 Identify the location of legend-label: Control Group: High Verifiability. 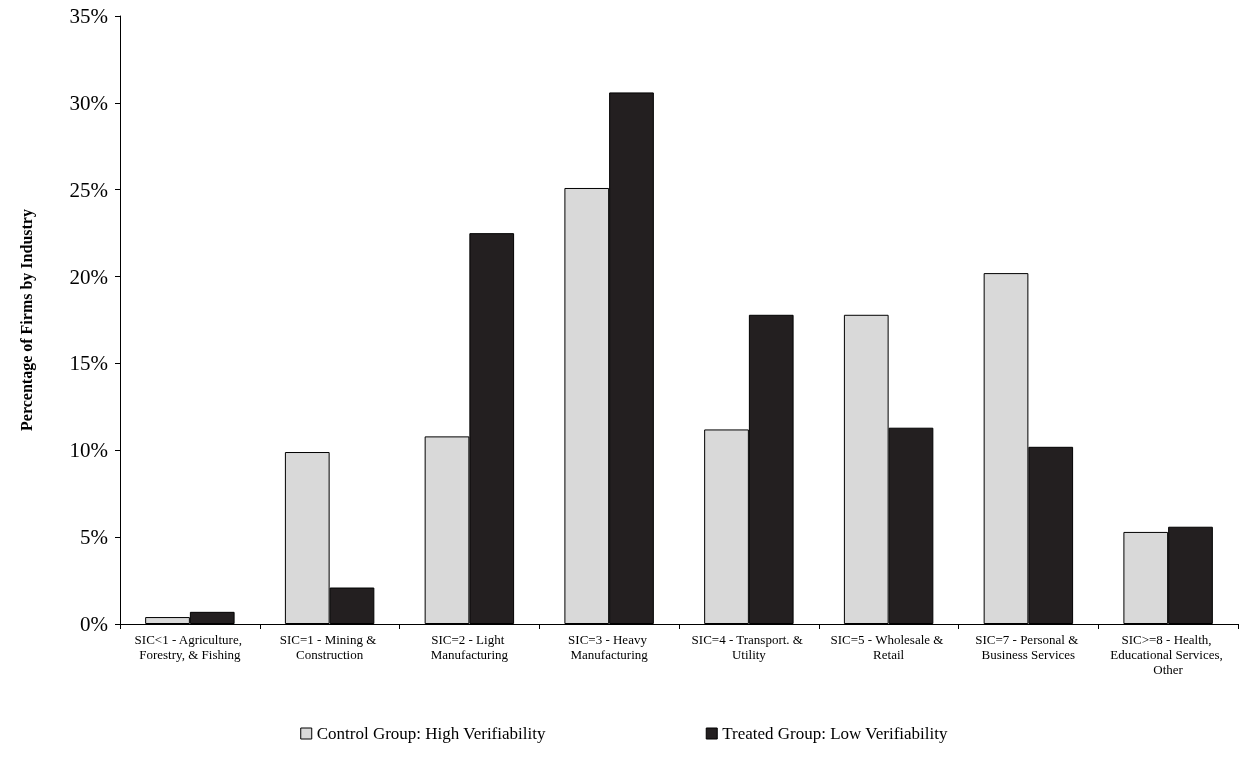
(431, 733).